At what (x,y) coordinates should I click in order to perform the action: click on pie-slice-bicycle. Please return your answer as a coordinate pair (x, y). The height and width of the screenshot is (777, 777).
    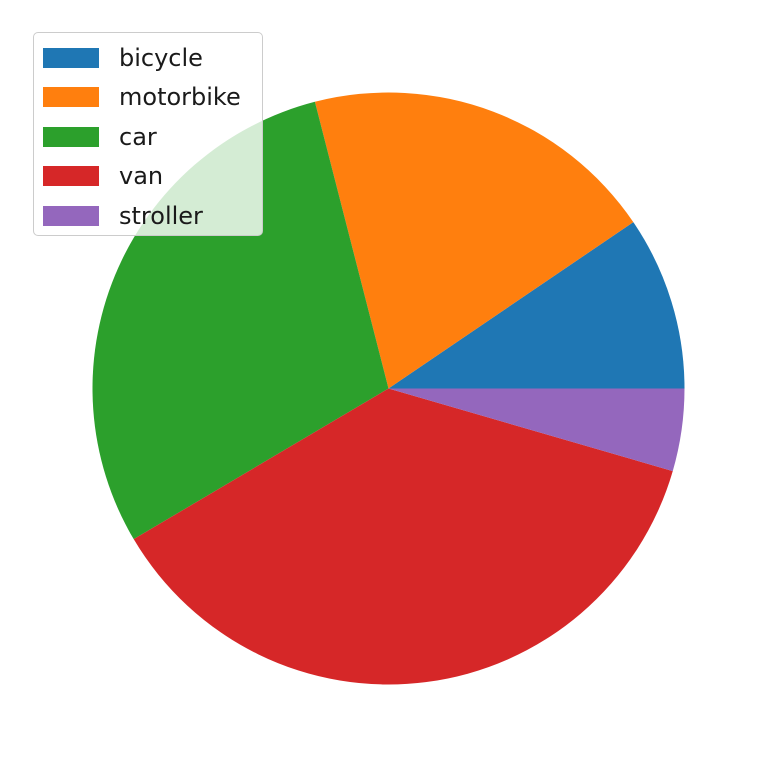
    Looking at the image, I should click on (536, 305).